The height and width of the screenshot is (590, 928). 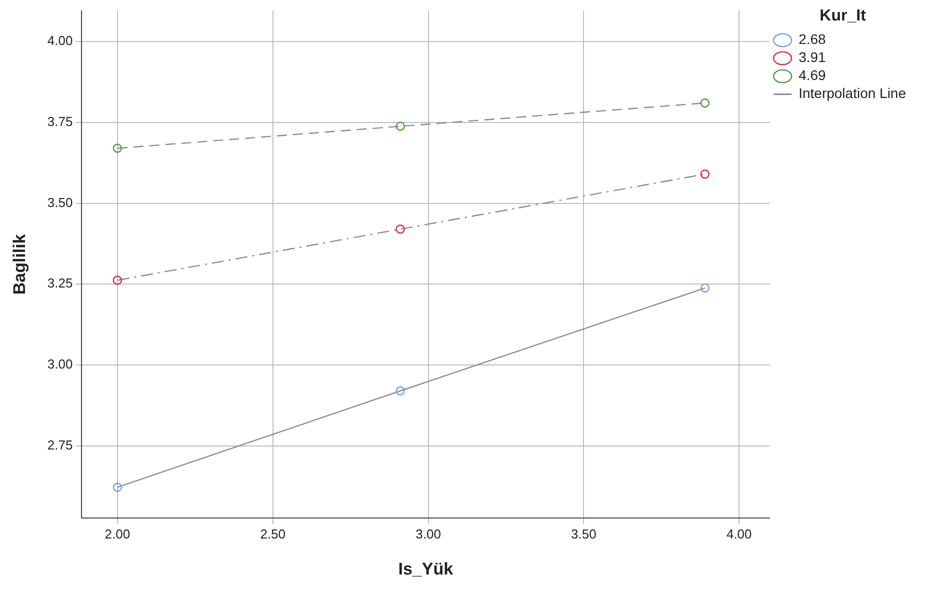 What do you see at coordinates (812, 39) in the screenshot?
I see `legend-label: 2.68` at bounding box center [812, 39].